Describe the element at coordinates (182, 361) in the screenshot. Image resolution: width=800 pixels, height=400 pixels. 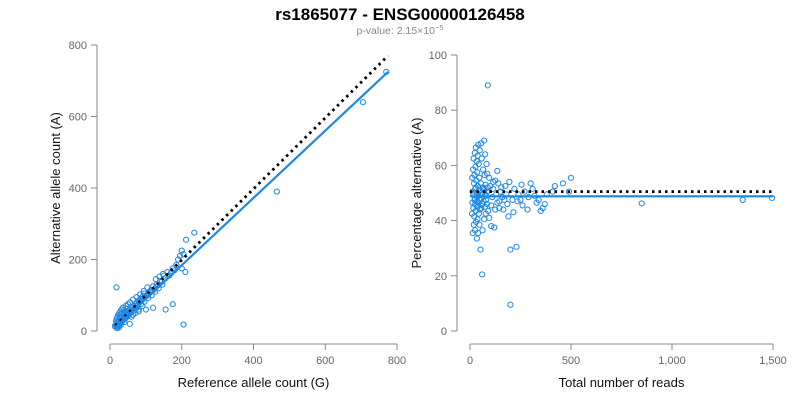
I see `x-tick-label: 200` at that location.